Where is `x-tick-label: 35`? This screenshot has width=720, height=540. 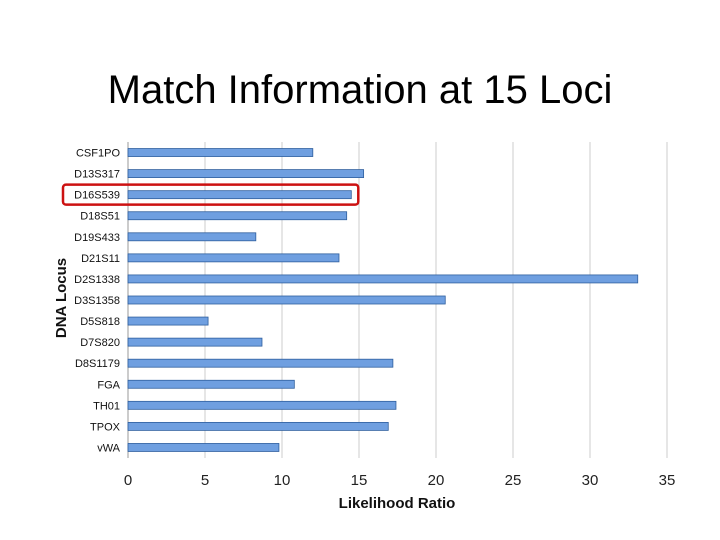 x-tick-label: 35 is located at coordinates (667, 480).